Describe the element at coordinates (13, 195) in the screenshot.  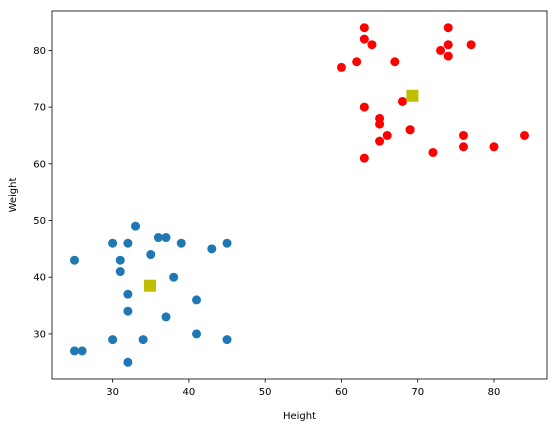
I see `y-axis-label: Weight` at that location.